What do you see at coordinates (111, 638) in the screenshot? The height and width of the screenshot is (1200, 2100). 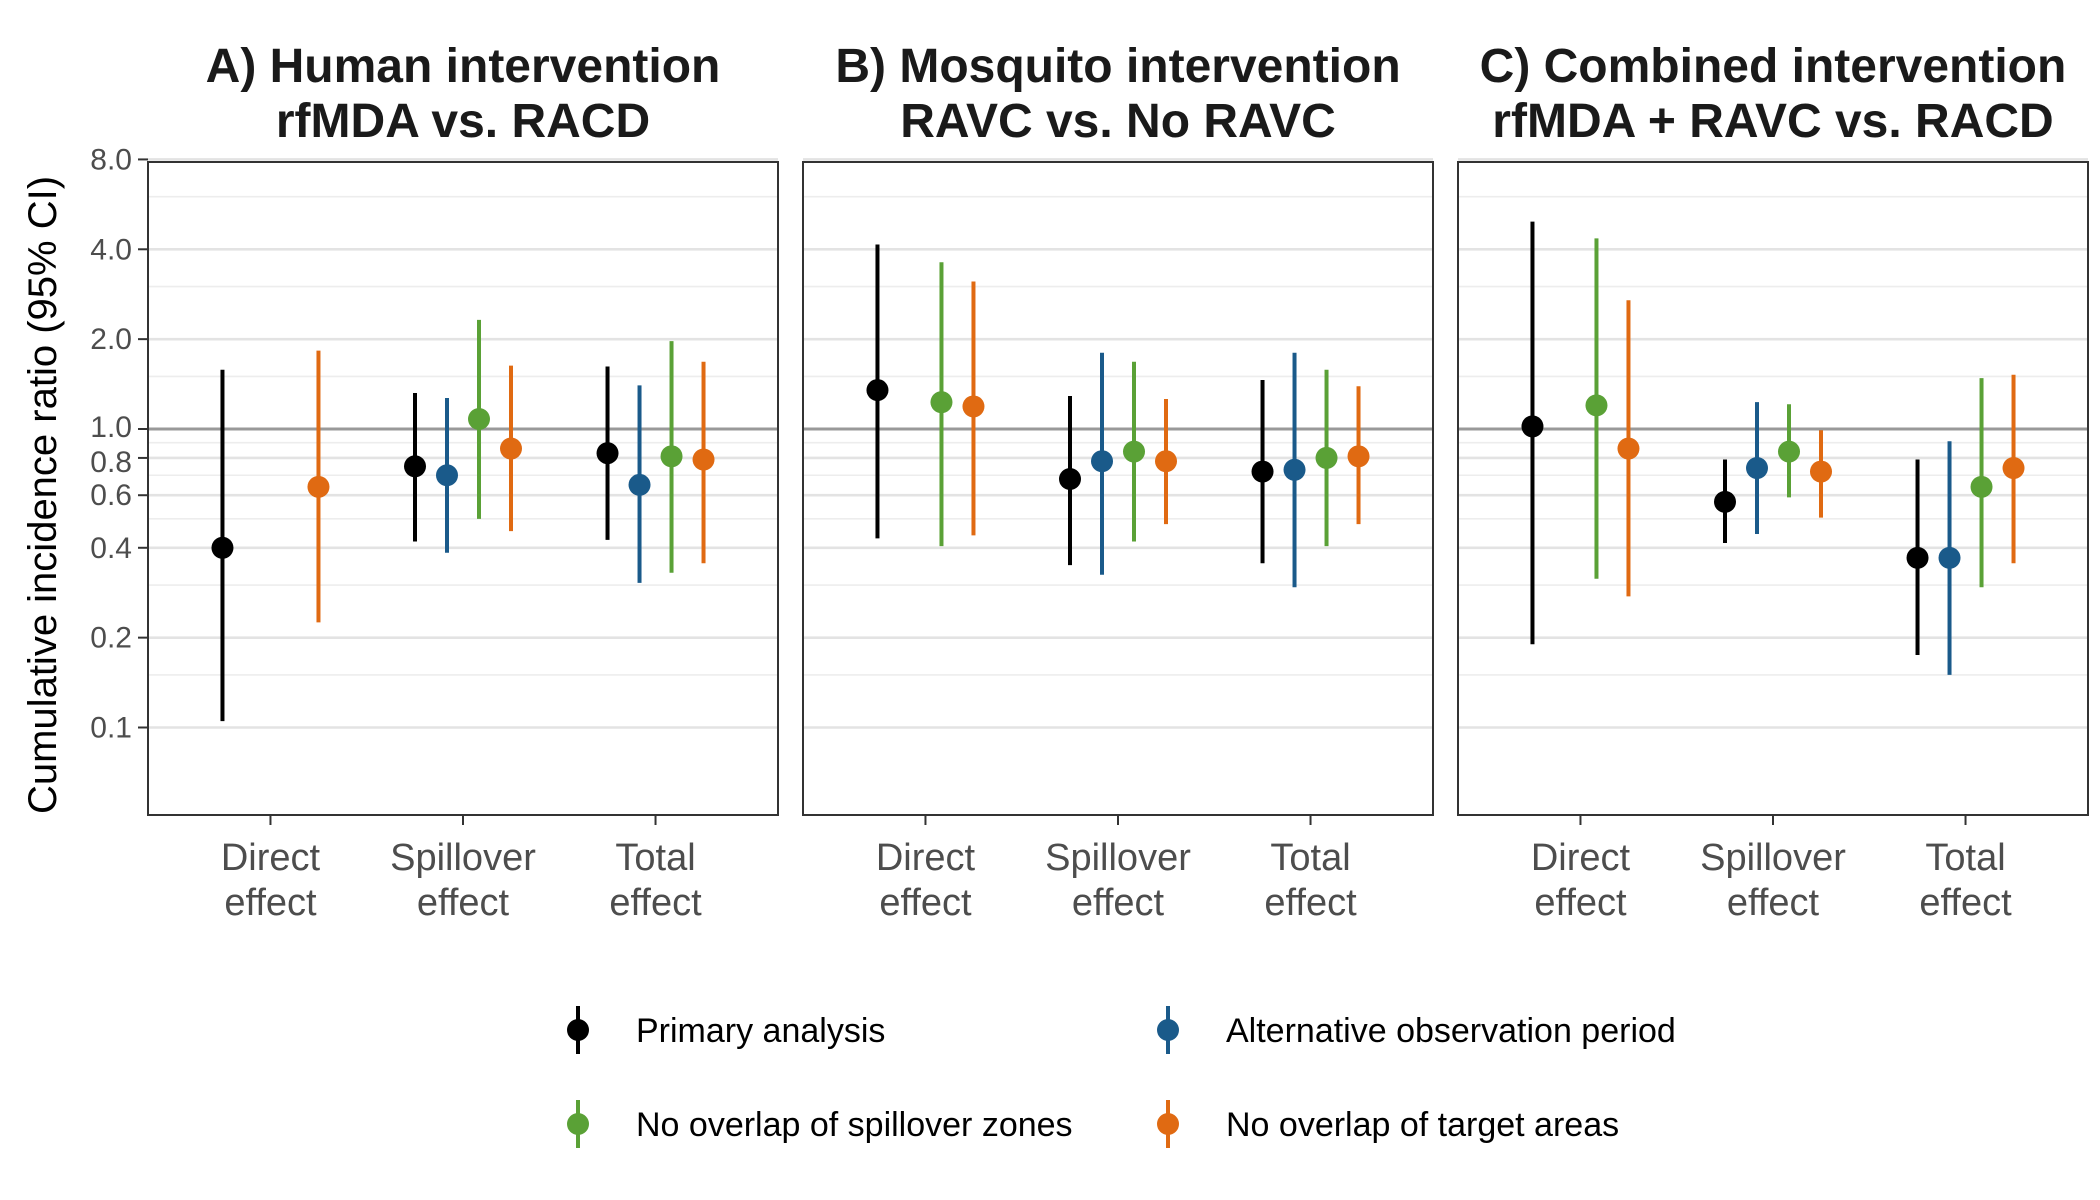 I see `y-tick-label: 0.2` at bounding box center [111, 638].